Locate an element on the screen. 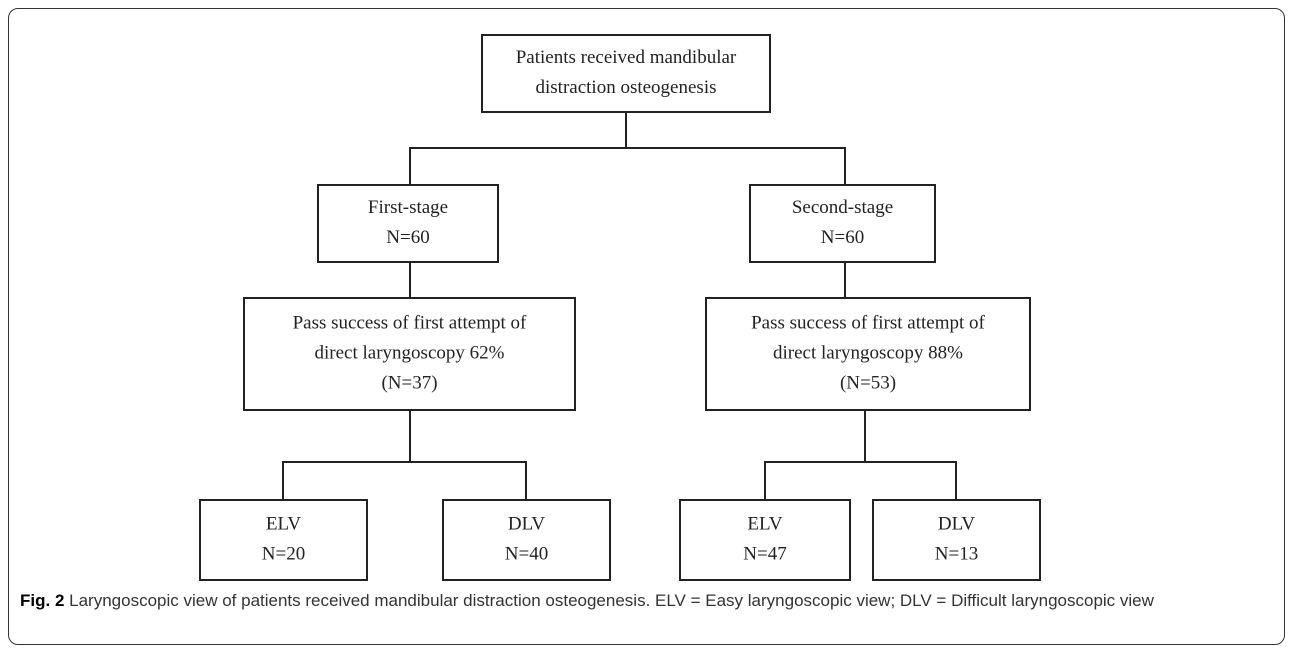 Image resolution: width=1295 pixels, height=655 pixels. node-label: distraction osteogenesis is located at coordinates (626, 87).